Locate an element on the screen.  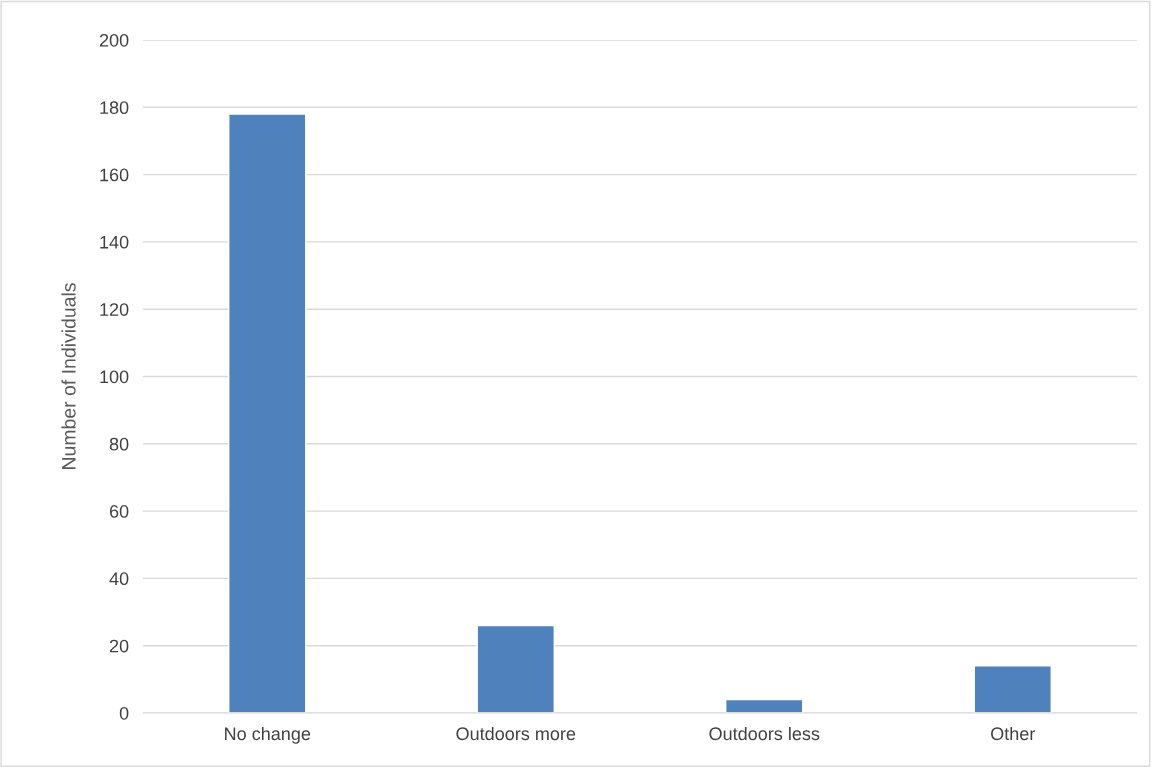
y-tick-label: 80 is located at coordinates (119, 444).